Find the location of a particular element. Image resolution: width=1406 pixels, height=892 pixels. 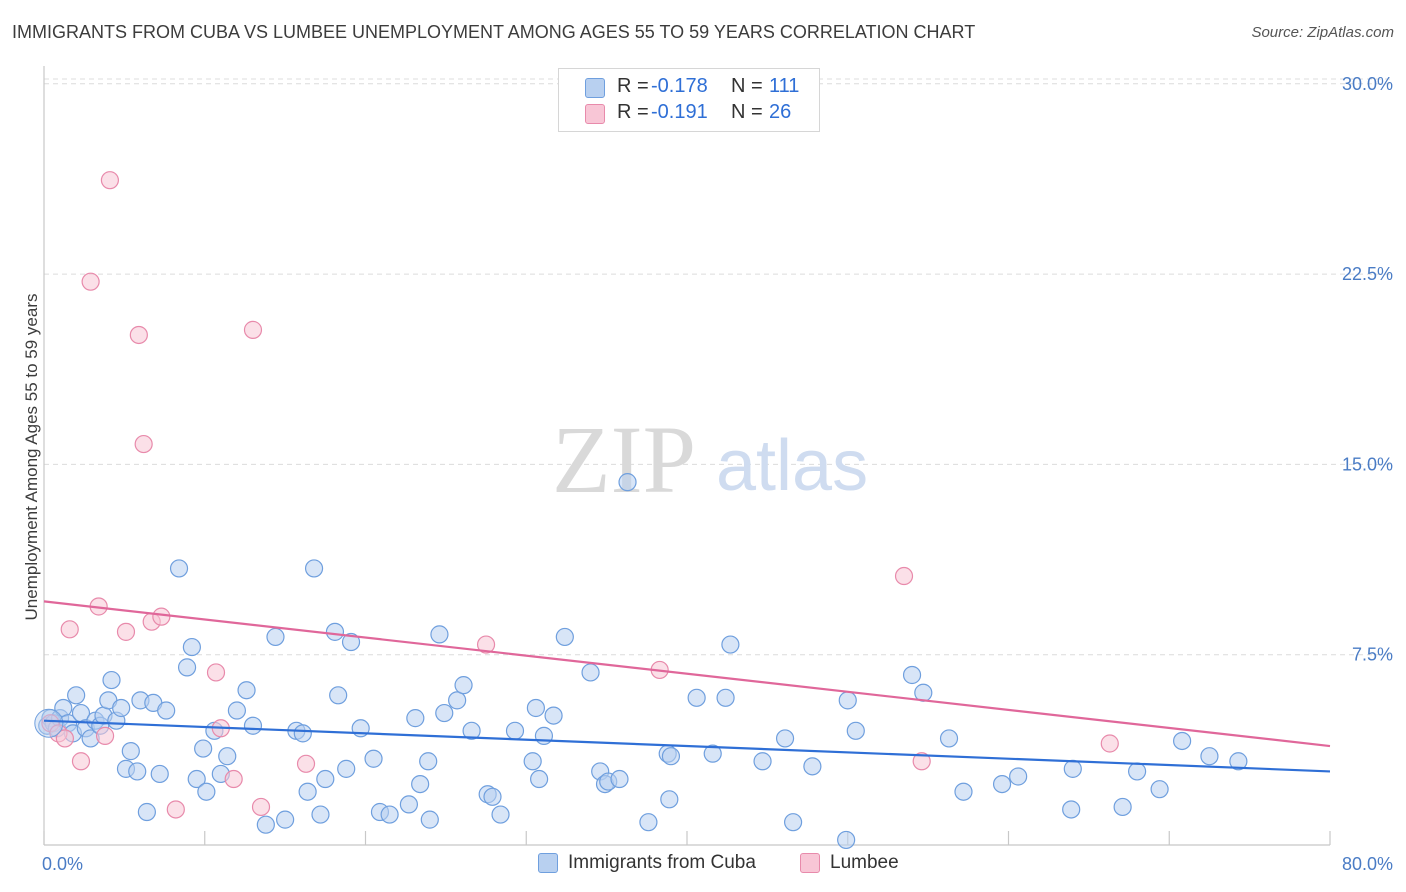

legend-label-cuba: Immigrants from Cuba is located at coordinates (662, 862).